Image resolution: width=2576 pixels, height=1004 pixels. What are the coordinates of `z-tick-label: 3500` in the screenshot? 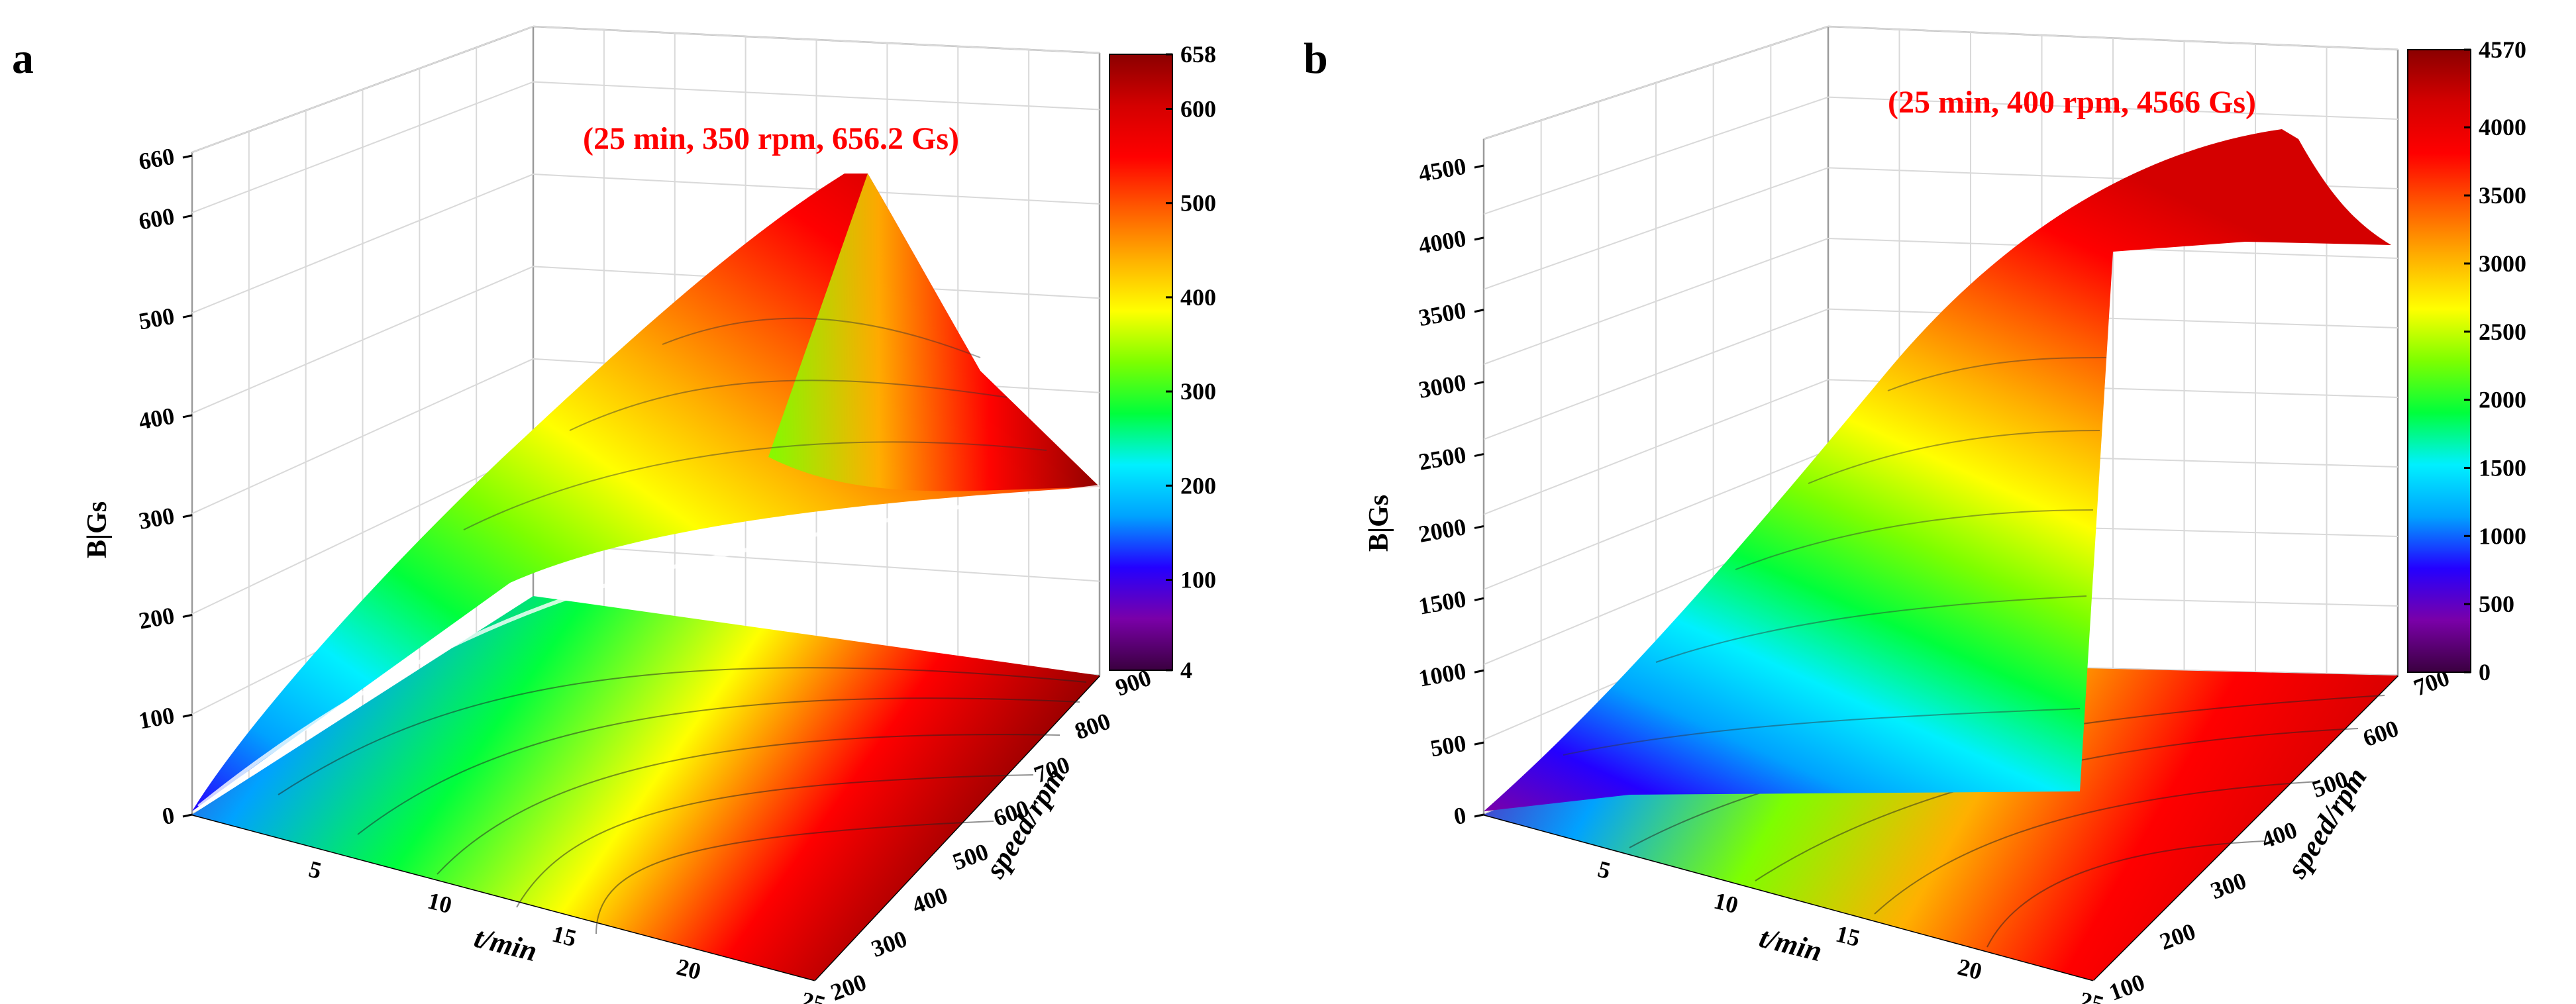 It's located at (1442, 314).